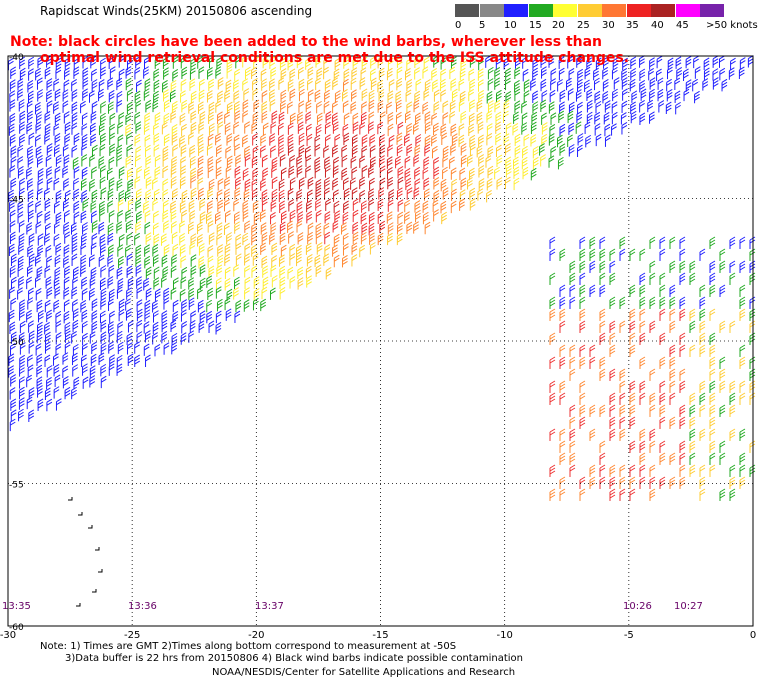  Describe the element at coordinates (614, 10) in the screenshot. I see `colorbar-swatch` at that location.